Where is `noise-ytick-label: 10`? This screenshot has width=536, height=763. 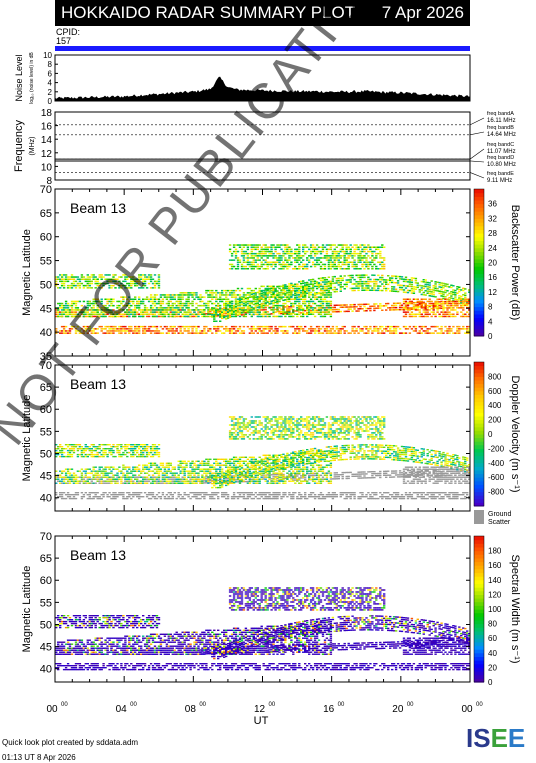
noise-ytick-label: 10 is located at coordinates (47, 55).